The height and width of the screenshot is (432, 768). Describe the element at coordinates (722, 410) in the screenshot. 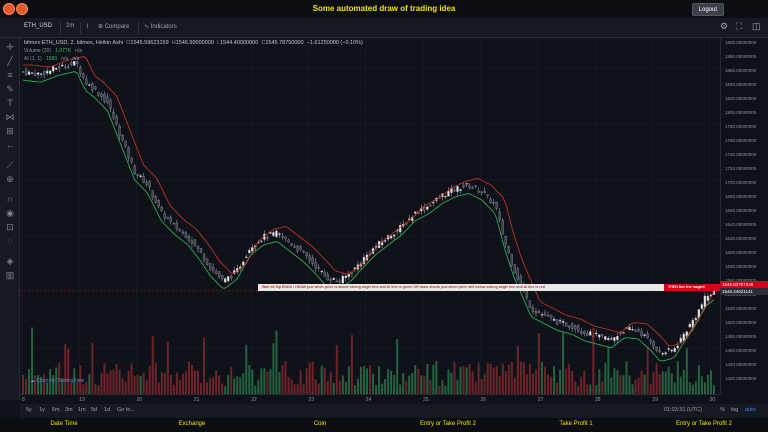

I see `percent-scale-toggle: %` at that location.